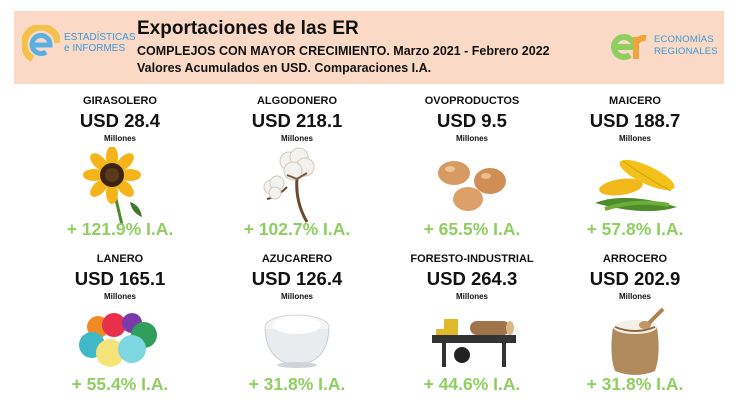  I want to click on economias-regionales-logo: ECONOMÍAS REGIONALES, so click(665, 46).